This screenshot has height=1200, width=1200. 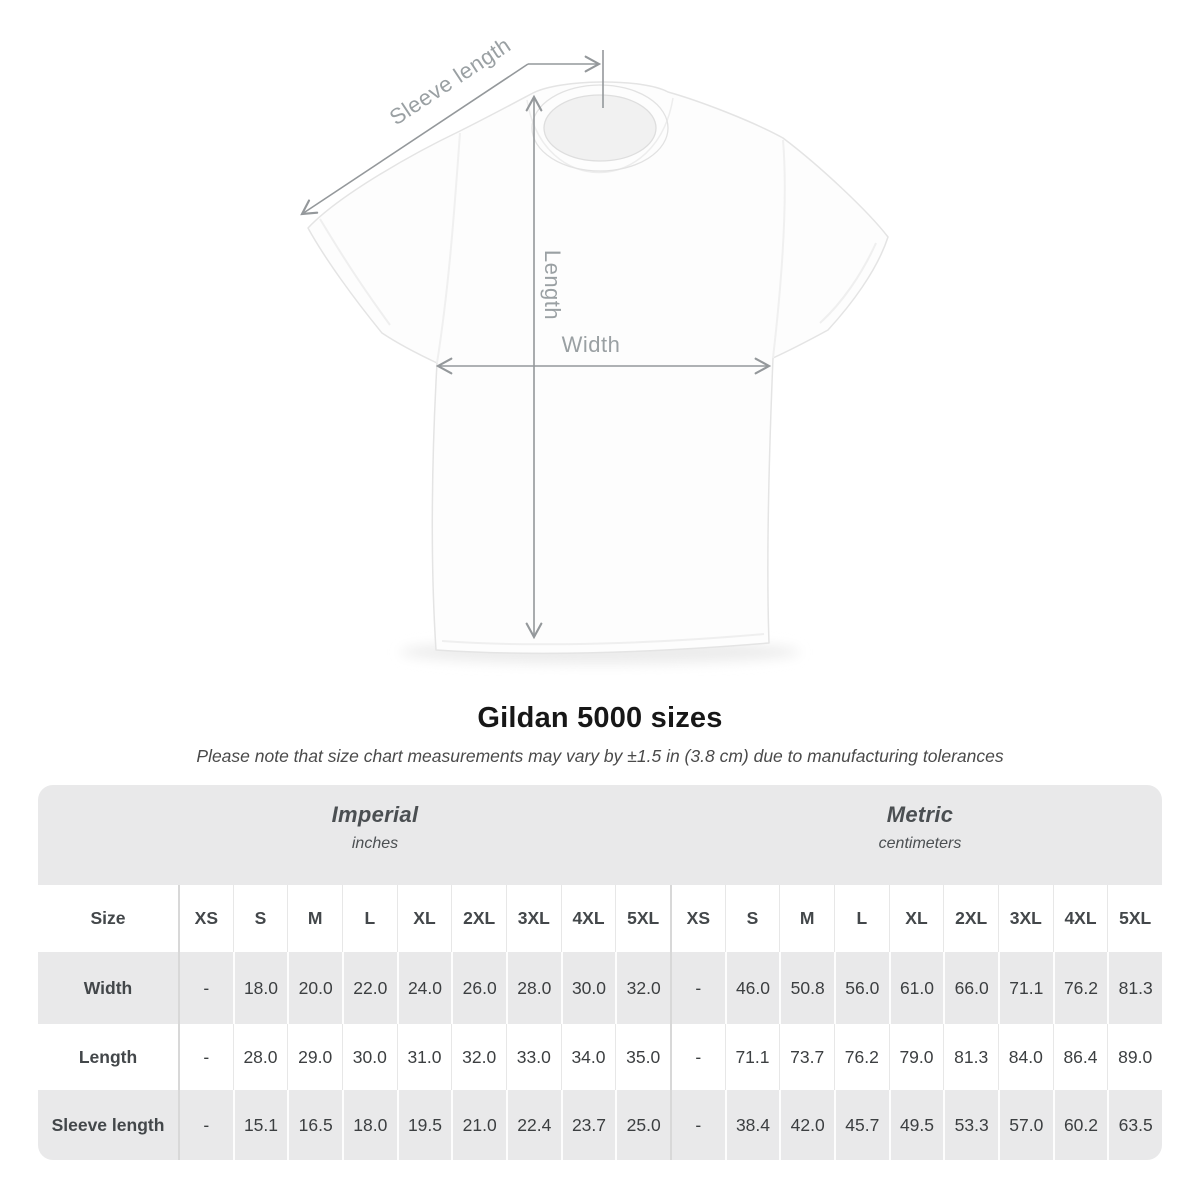 I want to click on metric-label: Metric, so click(x=920, y=814).